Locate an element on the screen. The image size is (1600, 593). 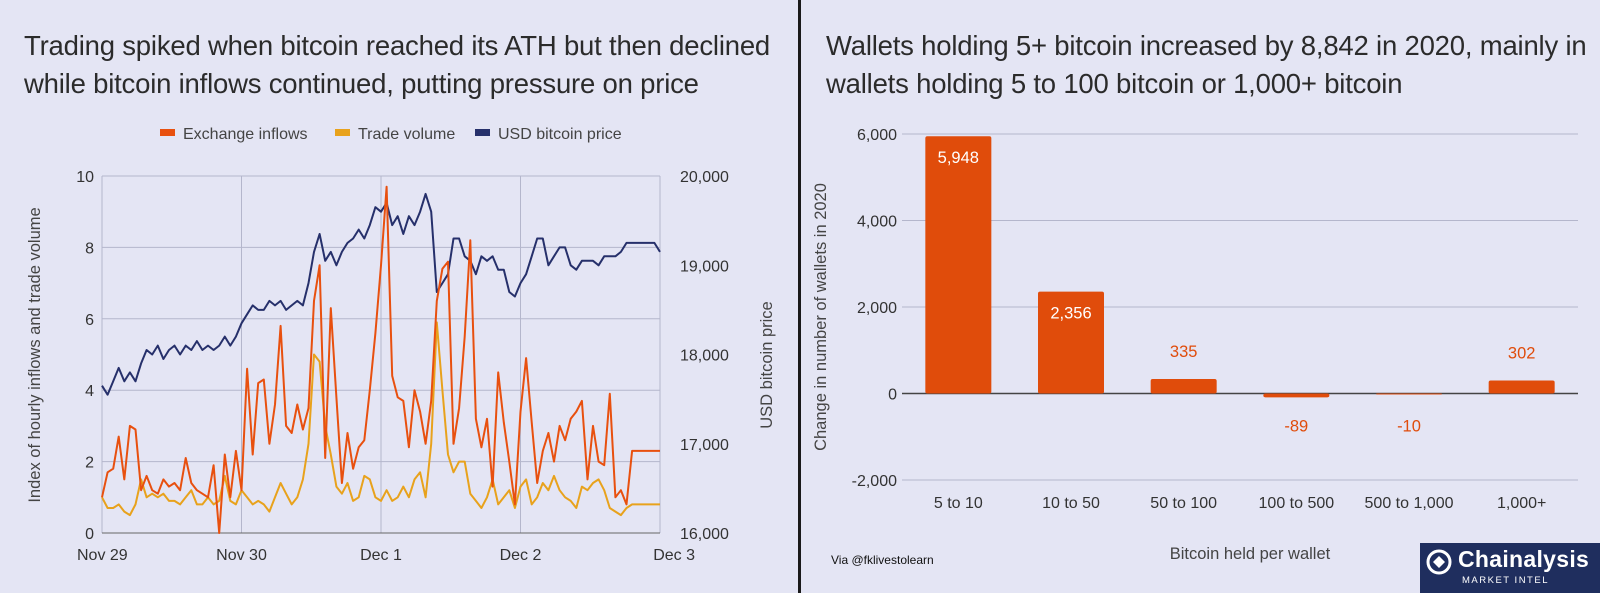
left-xtick-label: Nov 29 is located at coordinates (102, 555).